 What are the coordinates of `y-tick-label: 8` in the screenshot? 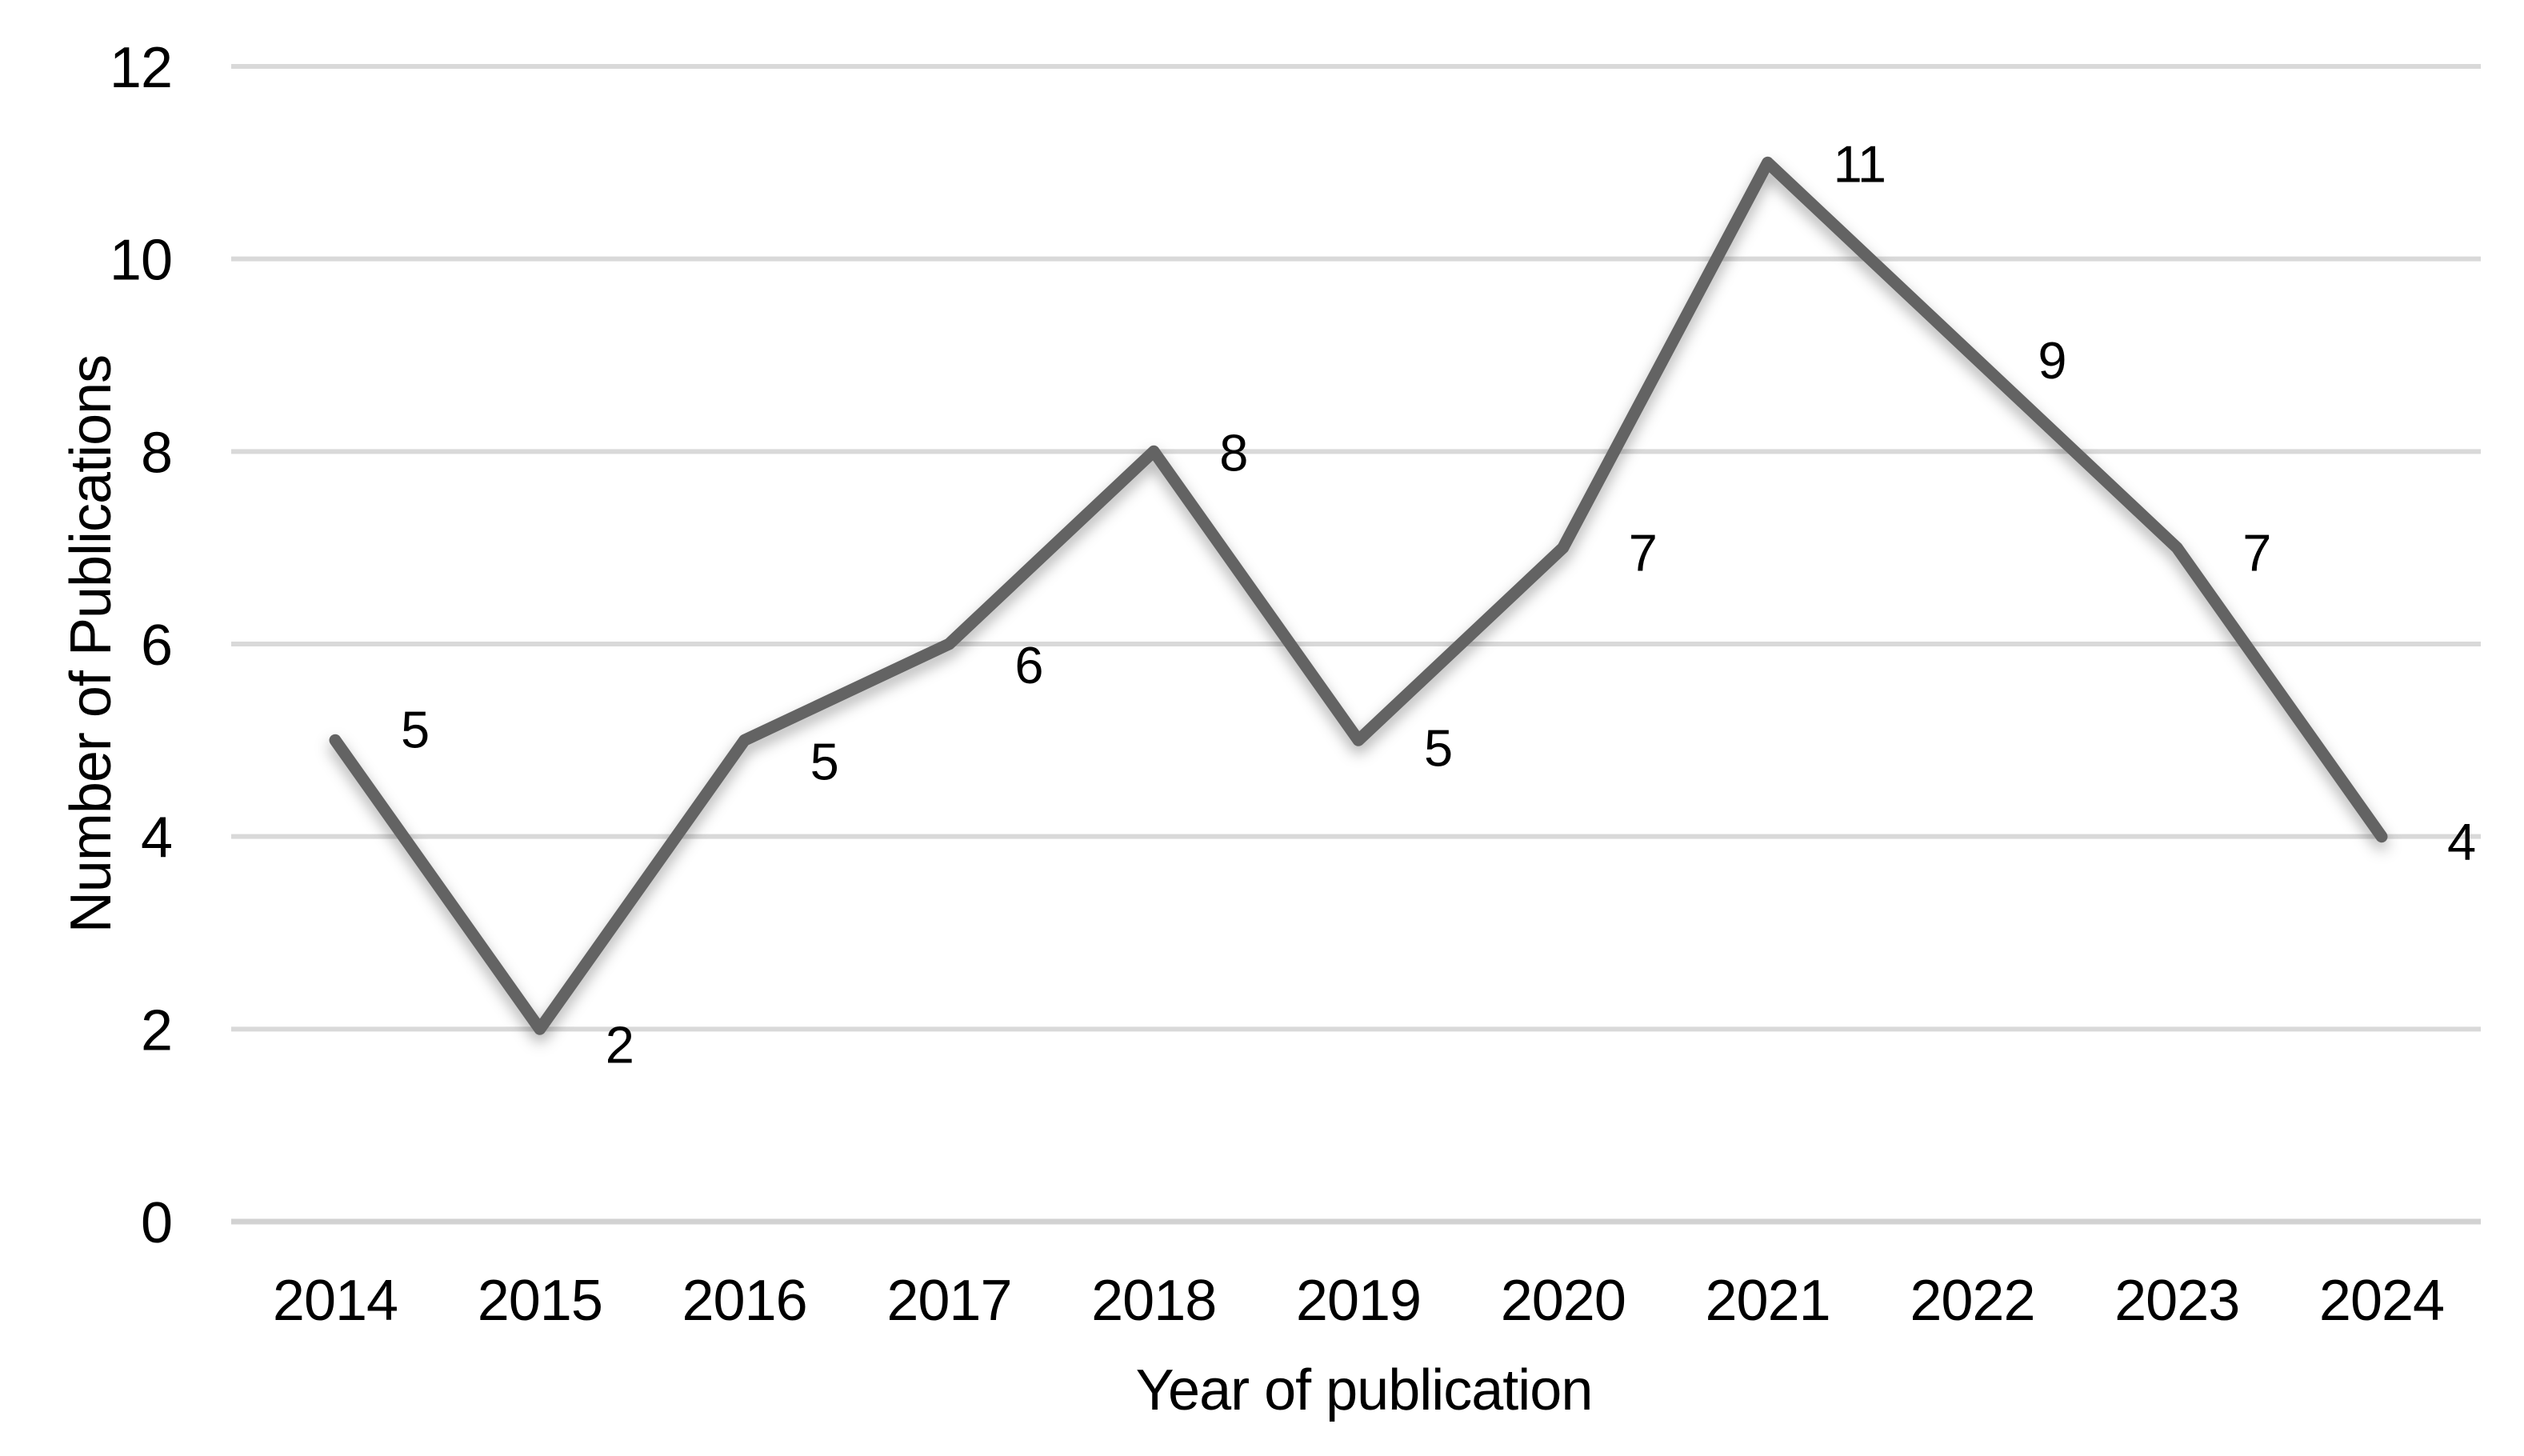 It's located at (156, 453).